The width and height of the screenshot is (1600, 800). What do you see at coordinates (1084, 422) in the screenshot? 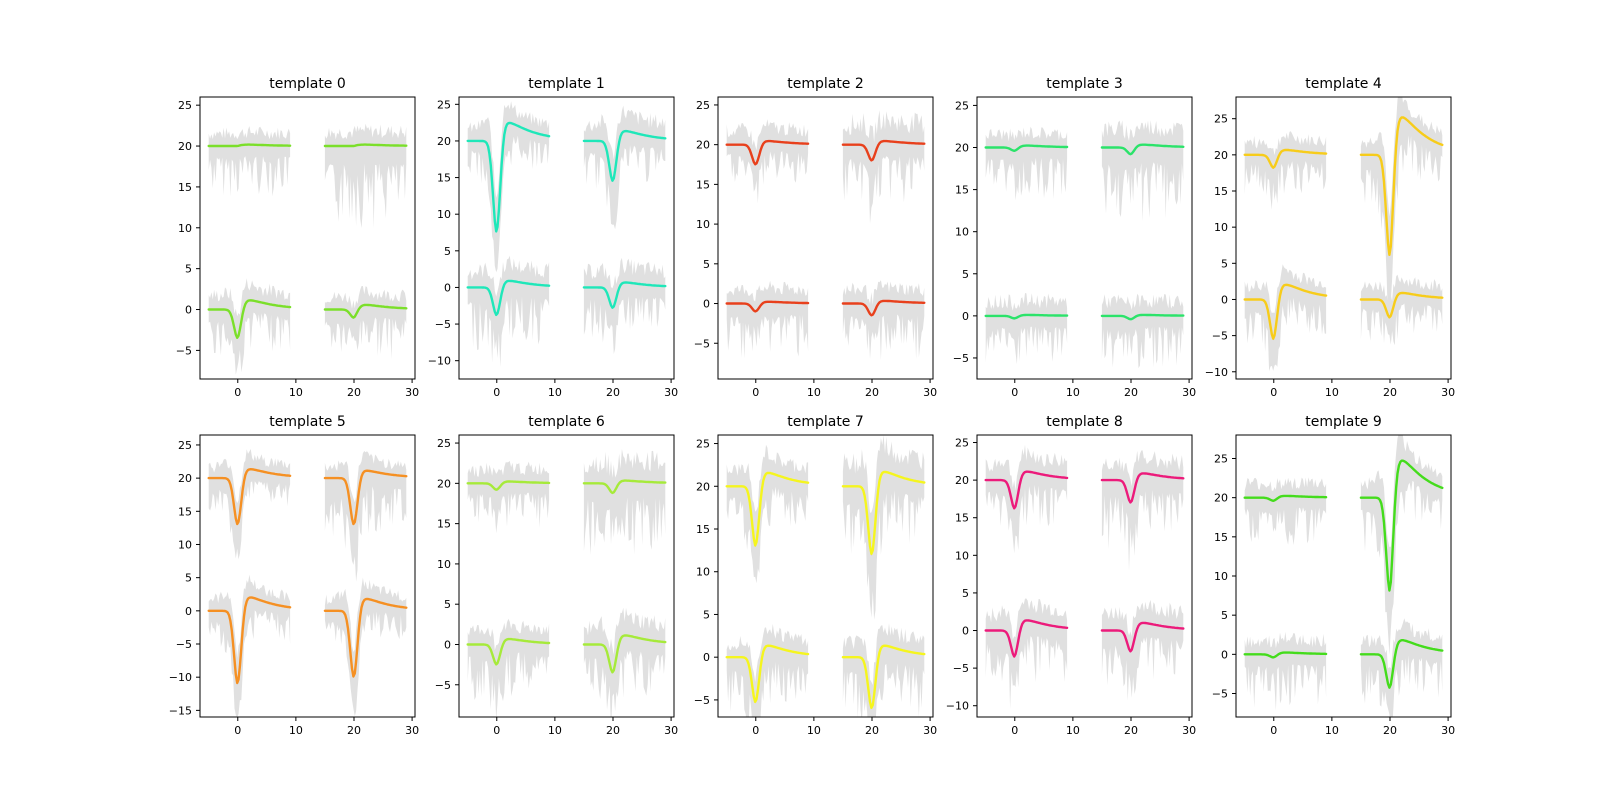
I see `panel-title: template 8` at bounding box center [1084, 422].